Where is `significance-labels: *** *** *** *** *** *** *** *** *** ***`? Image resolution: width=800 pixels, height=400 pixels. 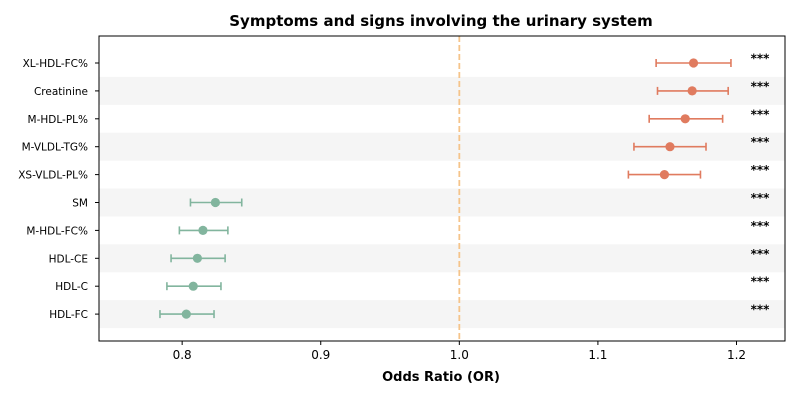 significance-labels: *** *** *** *** *** *** *** *** *** *** is located at coordinates (761, 184).